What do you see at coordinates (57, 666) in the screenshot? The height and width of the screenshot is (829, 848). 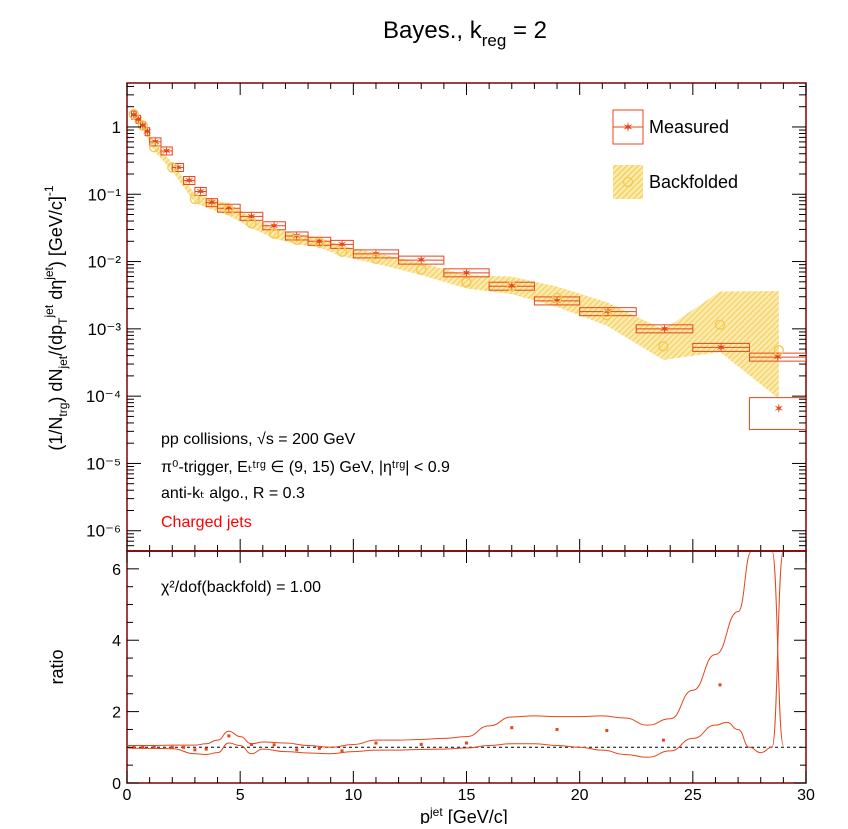 I see `bottom-y-axis-label: ratio` at bounding box center [57, 666].